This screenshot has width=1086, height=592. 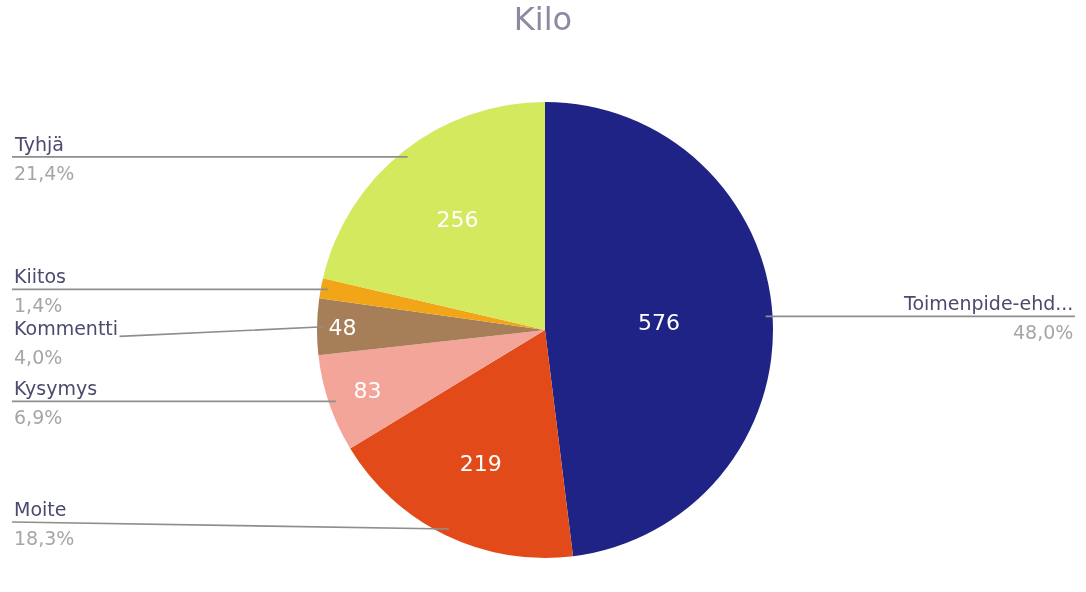 What do you see at coordinates (342, 327) in the screenshot?
I see `data-label: 48` at bounding box center [342, 327].